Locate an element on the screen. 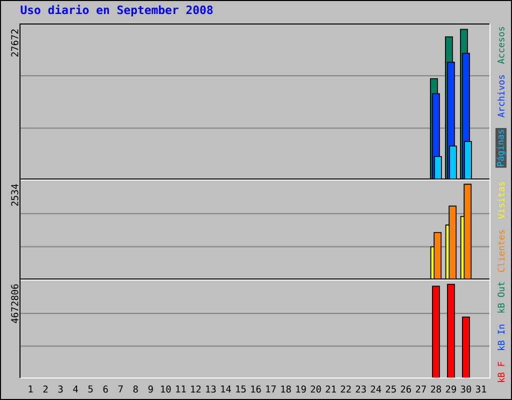 This screenshot has height=400, width=512. x-tick-label: 12 is located at coordinates (196, 389).